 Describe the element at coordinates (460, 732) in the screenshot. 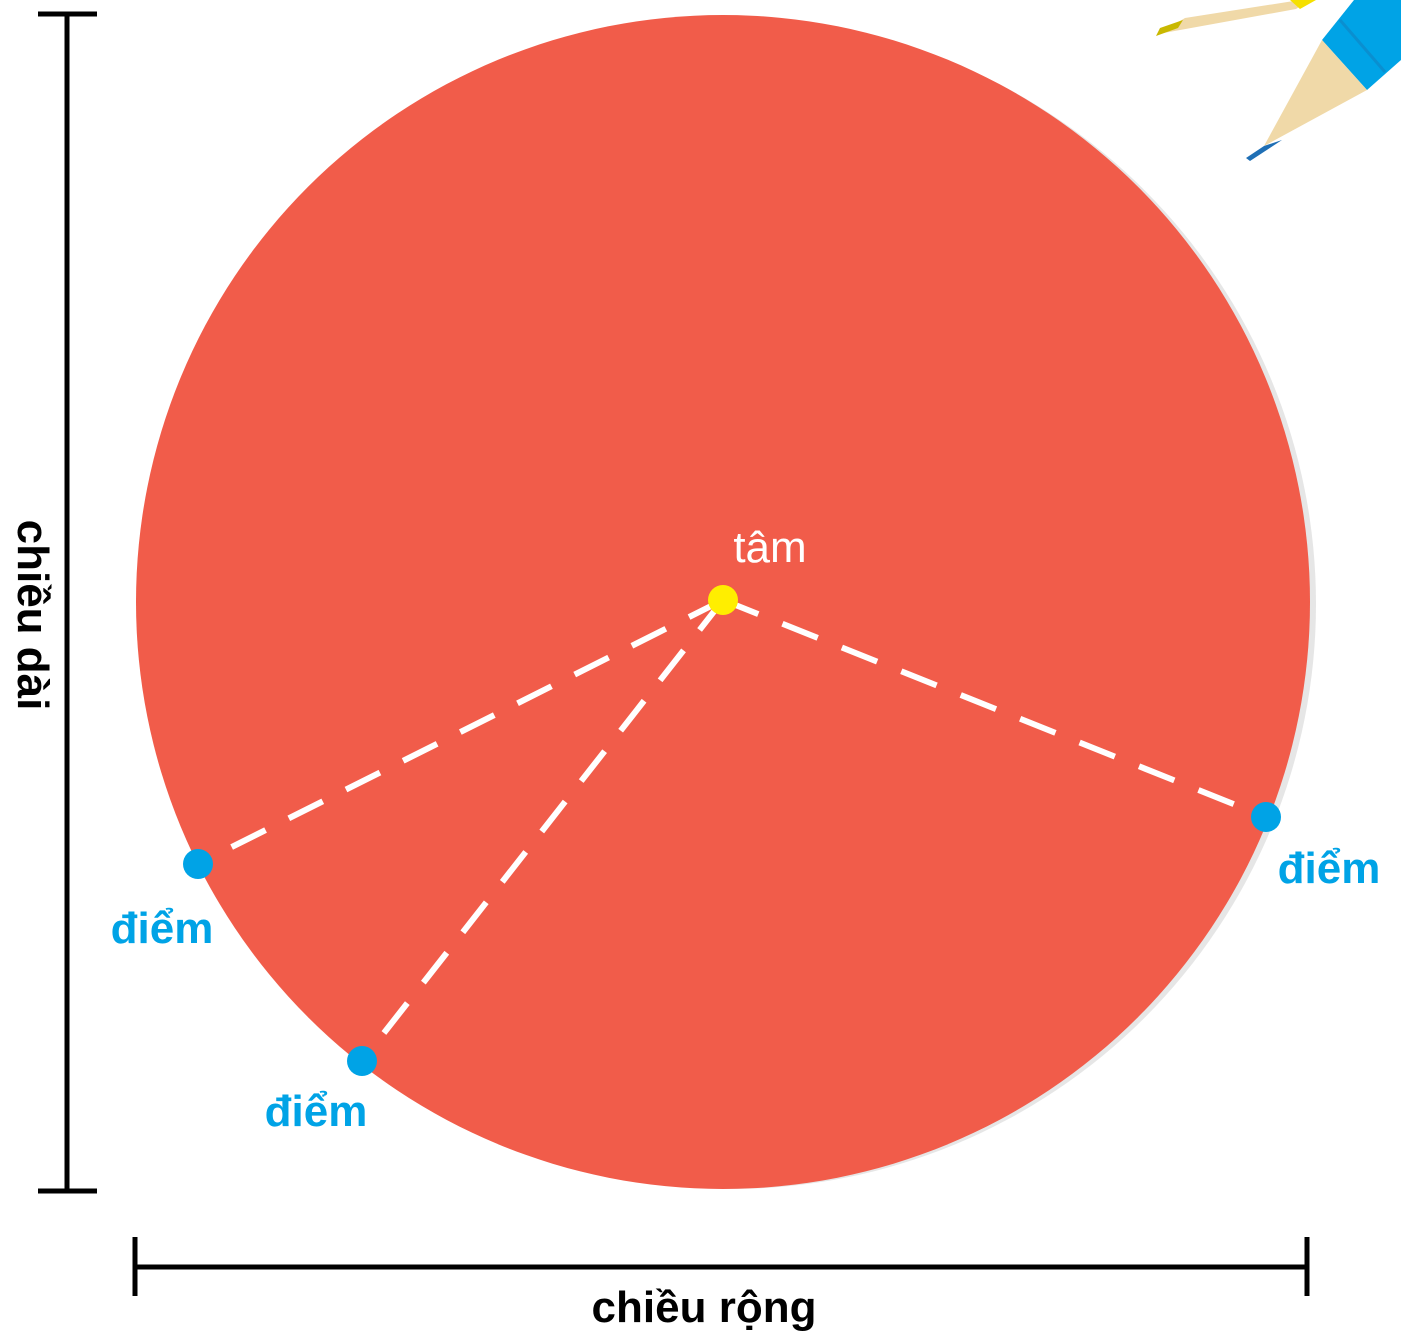

I see `radius-line-left` at that location.